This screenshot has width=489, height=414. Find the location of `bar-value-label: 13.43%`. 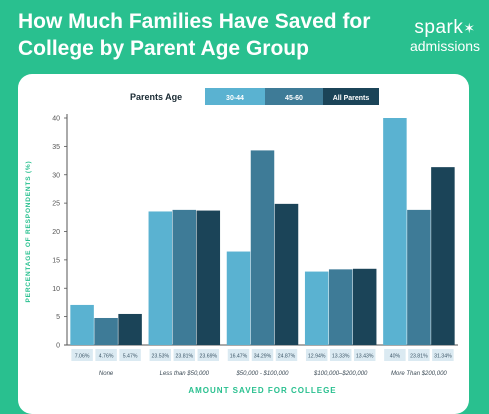

bar-value-label: 13.43% is located at coordinates (365, 357).